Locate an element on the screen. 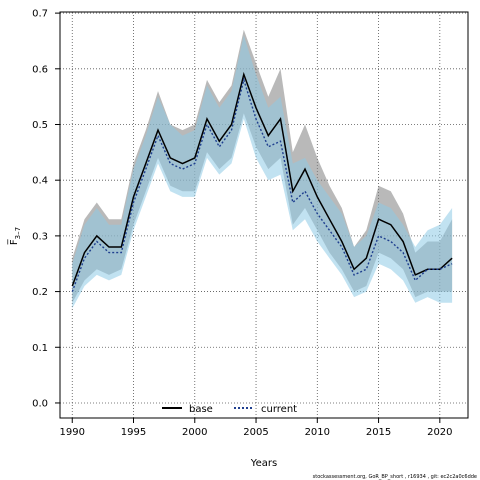 Image resolution: width=480 pixels, height=480 pixels. y-tick-label: 0.3 is located at coordinates (40, 236).